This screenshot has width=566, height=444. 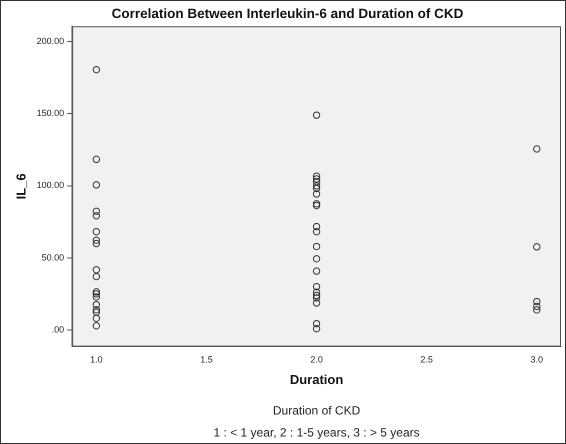 What do you see at coordinates (206, 359) in the screenshot?
I see `x-tick-label: 1.5` at bounding box center [206, 359].